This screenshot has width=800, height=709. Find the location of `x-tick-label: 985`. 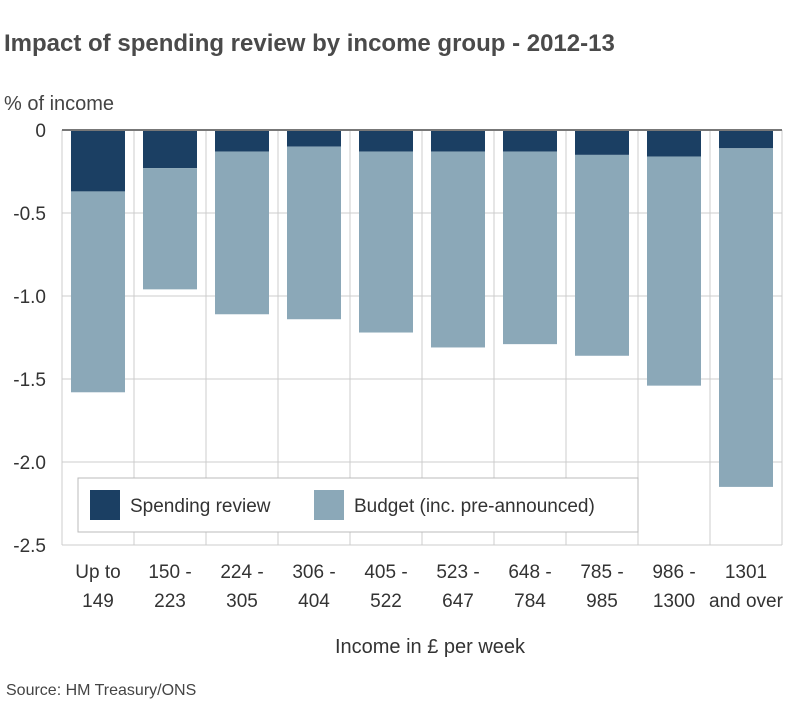

x-tick-label: 985 is located at coordinates (602, 601).